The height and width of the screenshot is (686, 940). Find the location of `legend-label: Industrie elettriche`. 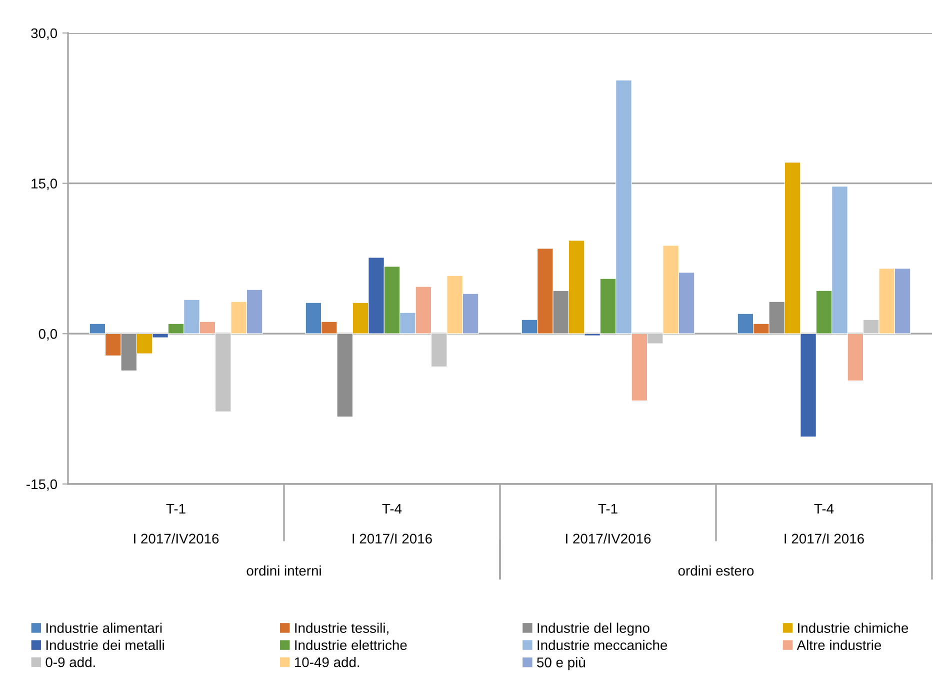

legend-label: Industrie elettriche is located at coordinates (351, 645).